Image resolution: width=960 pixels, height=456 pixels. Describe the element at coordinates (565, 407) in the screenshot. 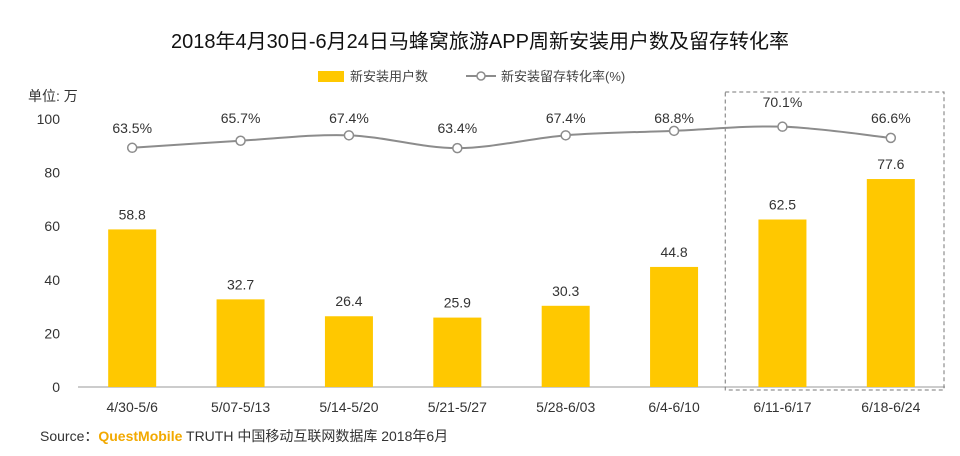

I see `x-tick-label: 5/28-6/03` at that location.